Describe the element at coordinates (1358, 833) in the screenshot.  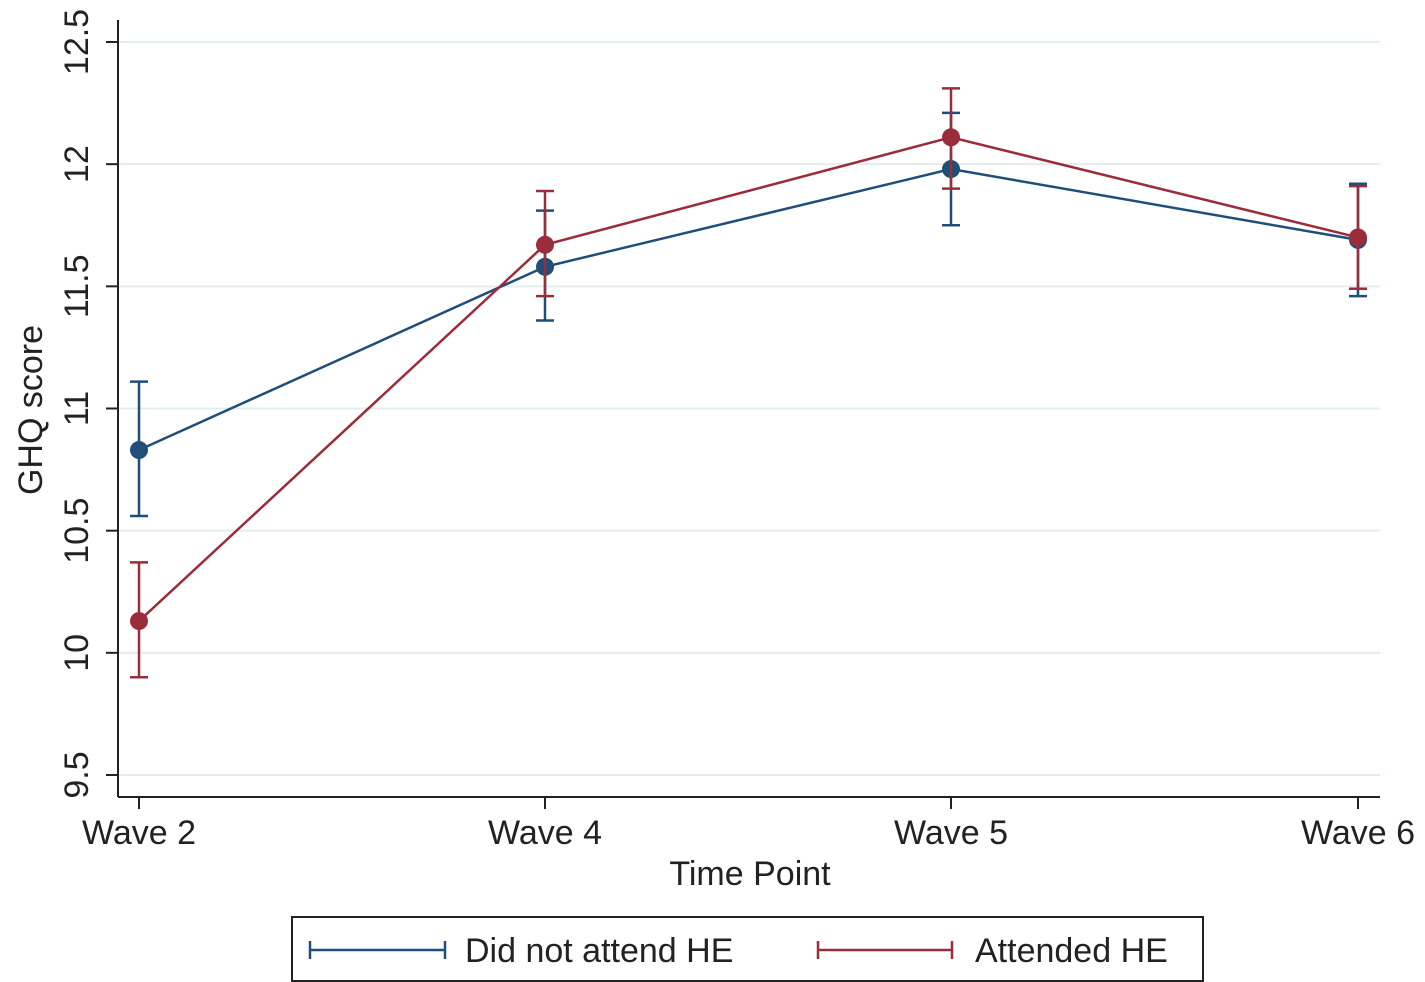
I see `x-tick-label: Wave 6` at that location.